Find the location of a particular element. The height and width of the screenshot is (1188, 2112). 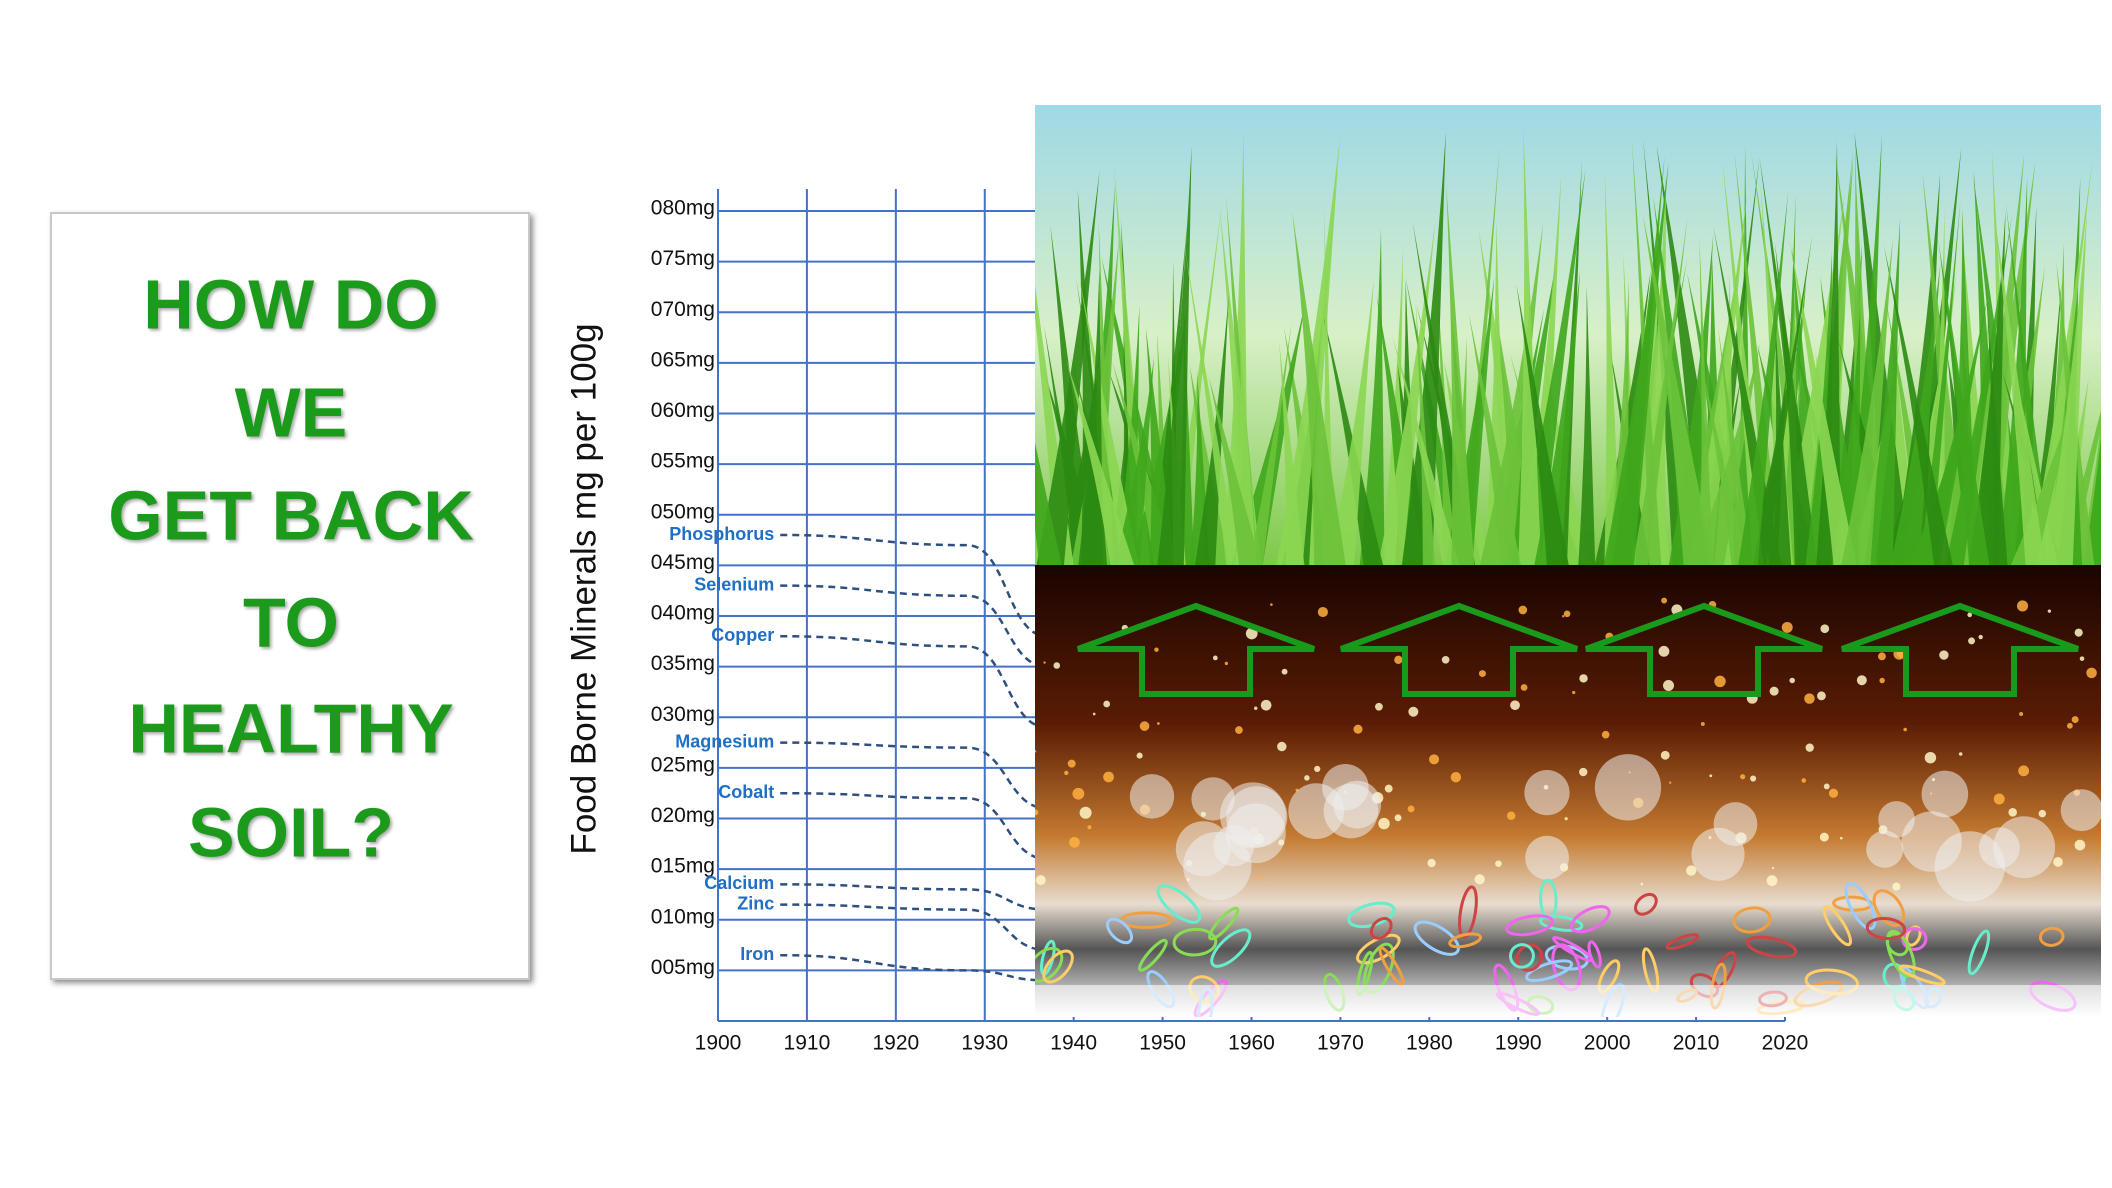

callout-box is located at coordinates (290, 596).